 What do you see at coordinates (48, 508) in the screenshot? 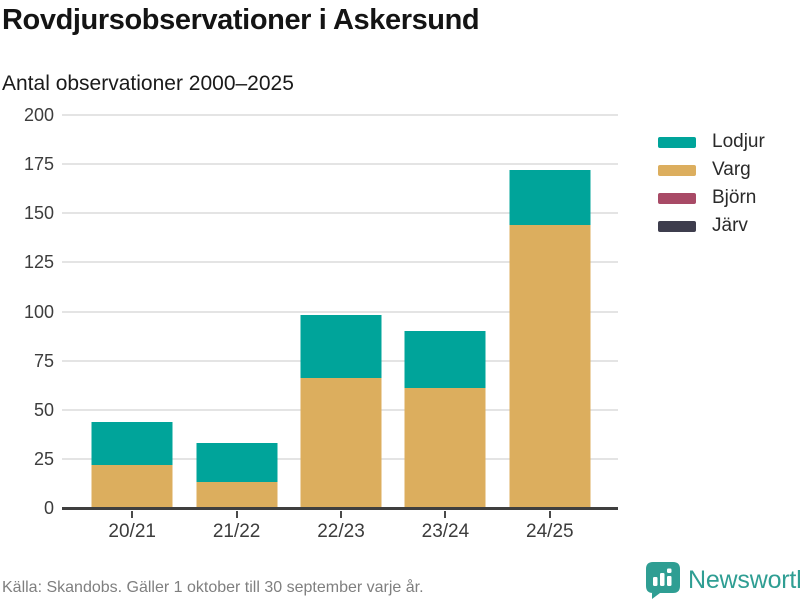
I see `y-tick-label-0: 0` at bounding box center [48, 508].